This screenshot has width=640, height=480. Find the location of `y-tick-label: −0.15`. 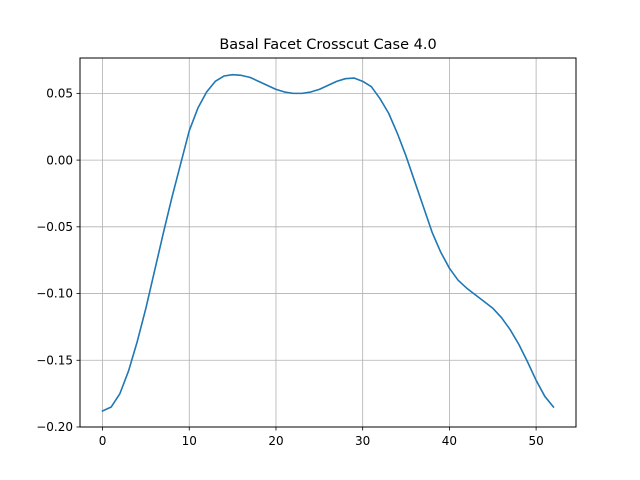

y-tick-label: −0.15 is located at coordinates (54, 360).